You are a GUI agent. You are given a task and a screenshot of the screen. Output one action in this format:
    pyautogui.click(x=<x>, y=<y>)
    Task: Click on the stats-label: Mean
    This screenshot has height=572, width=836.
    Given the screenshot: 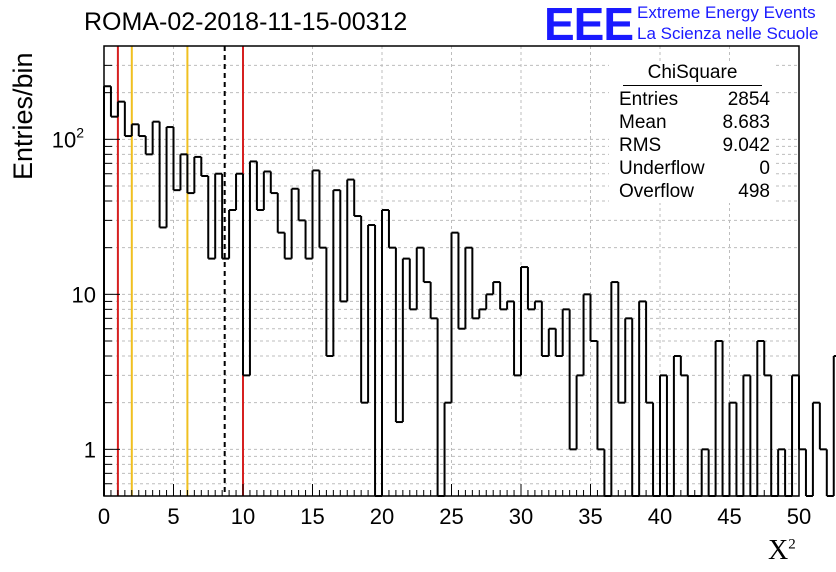 What is the action you would take?
    pyautogui.click(x=643, y=122)
    